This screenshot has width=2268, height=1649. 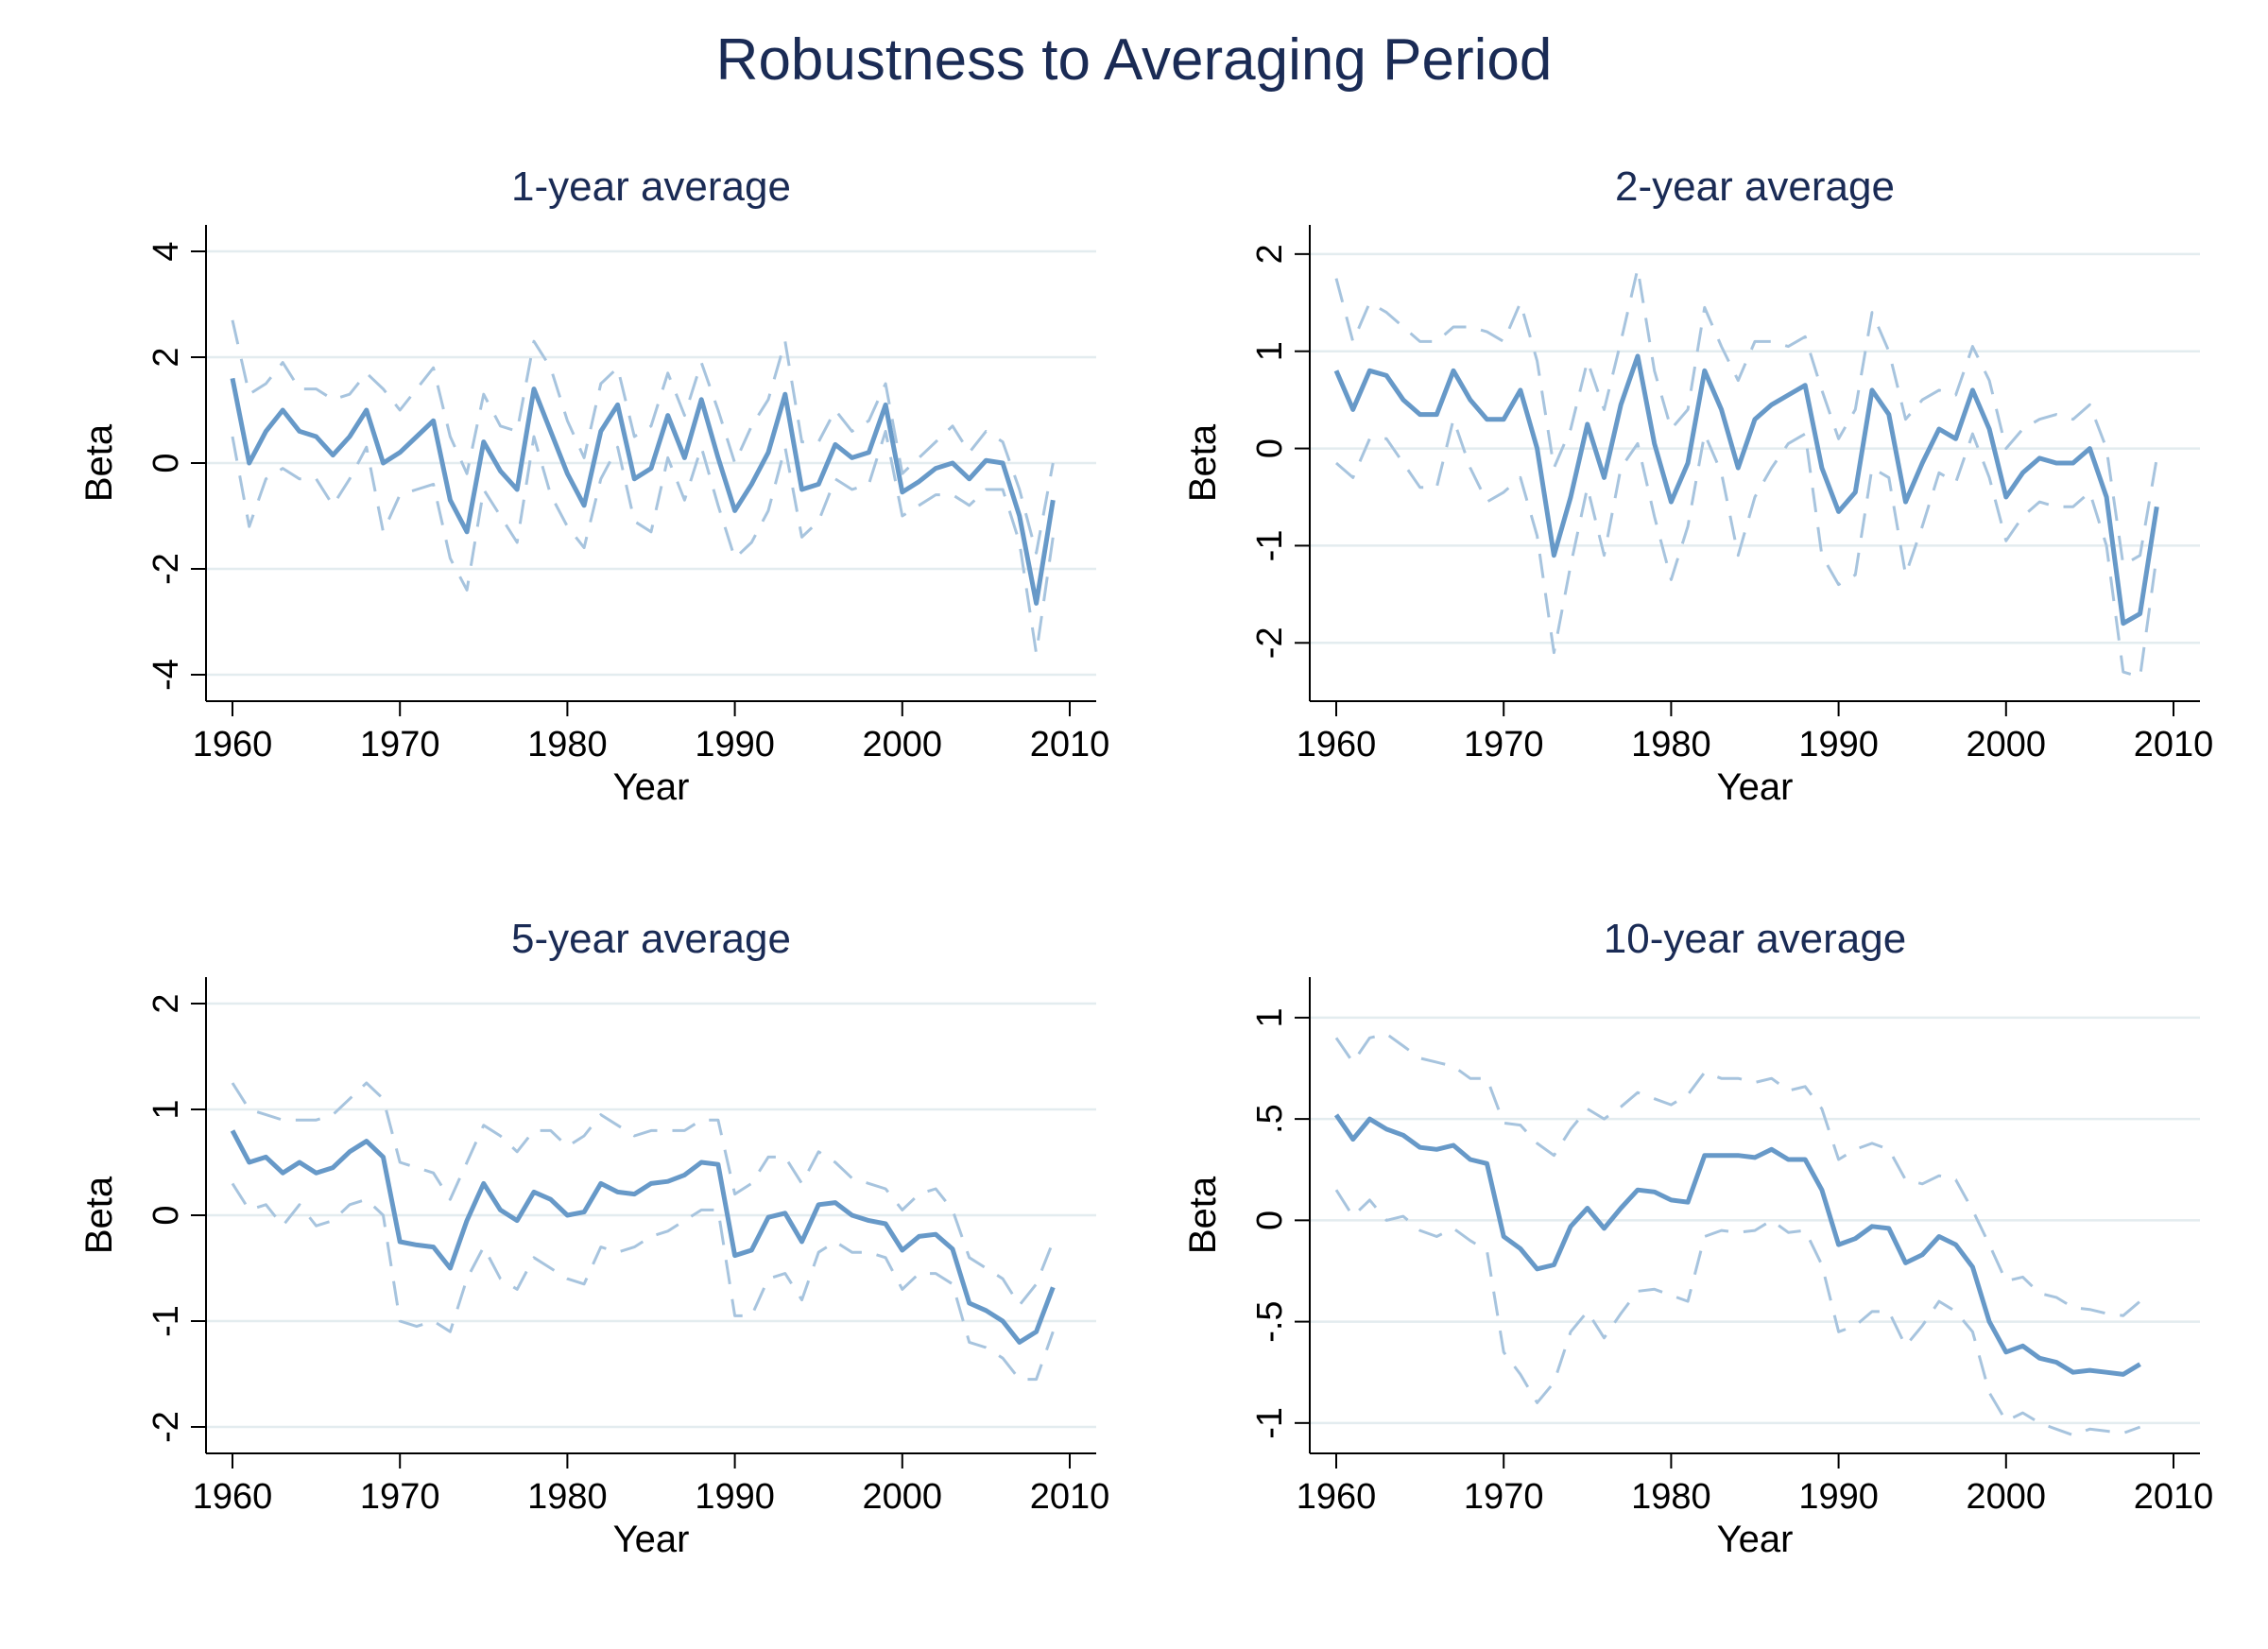 I want to click on y-tick-label: -.5, so click(x=1270, y=1321).